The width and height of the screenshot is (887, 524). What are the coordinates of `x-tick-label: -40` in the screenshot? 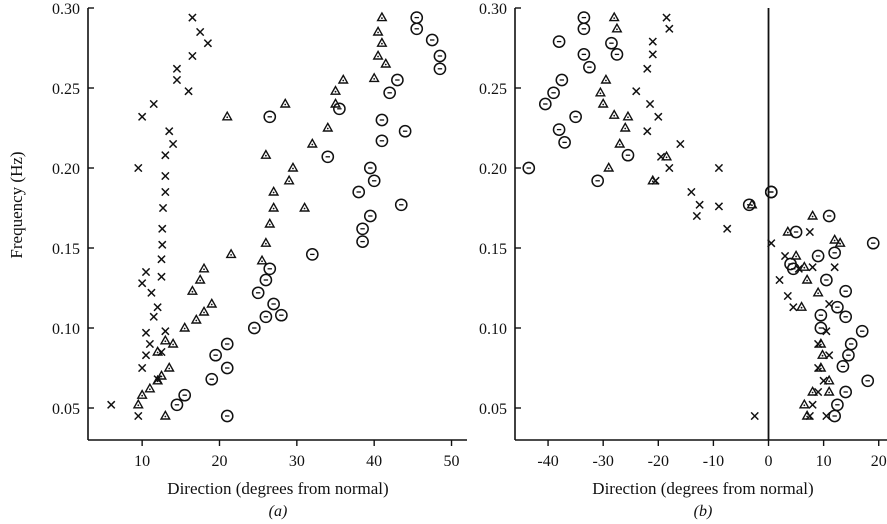 It's located at (547, 461).